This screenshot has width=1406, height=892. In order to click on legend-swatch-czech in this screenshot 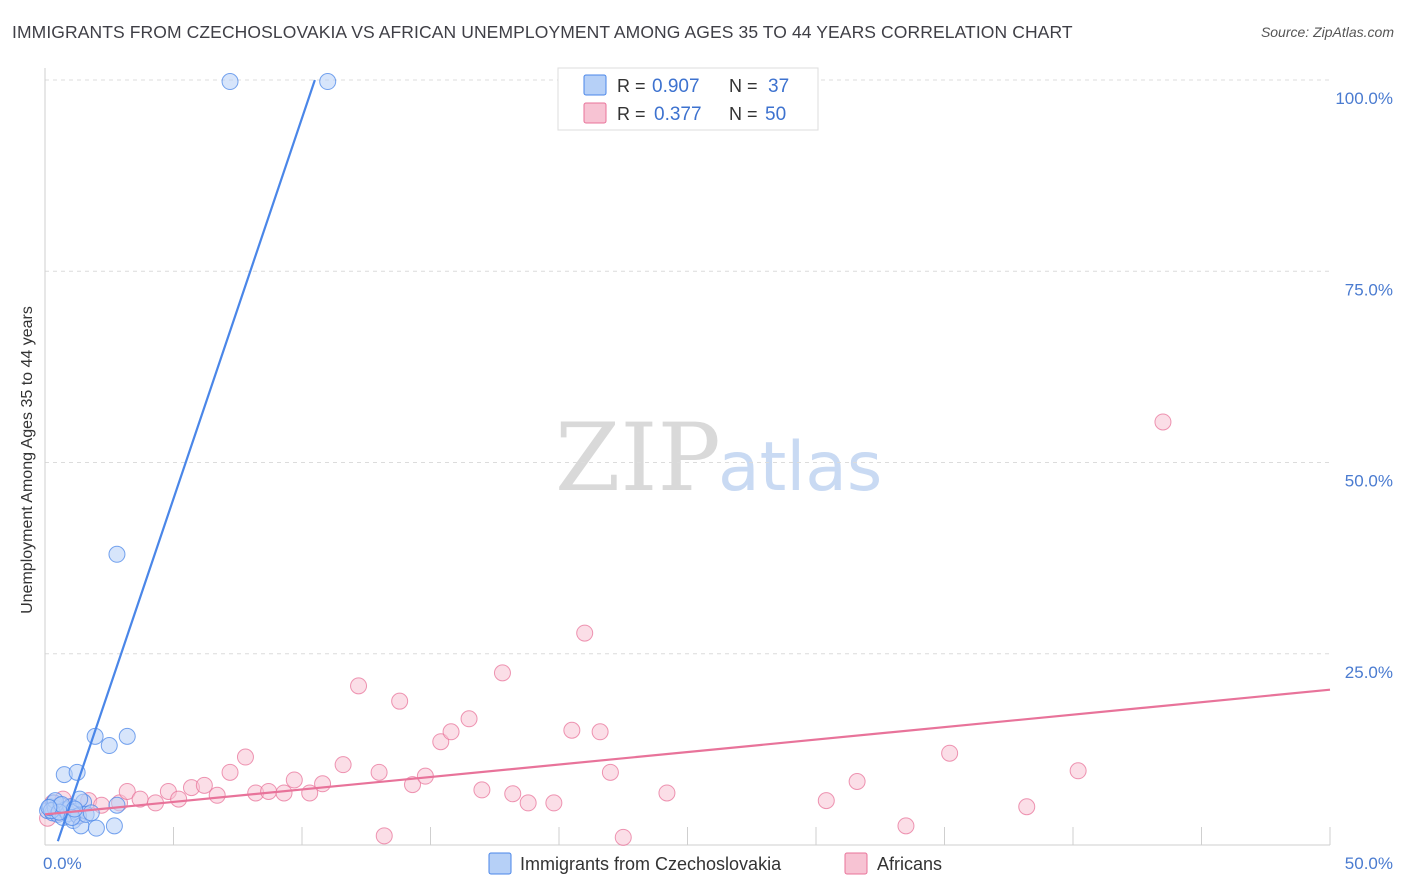, I will do `click(500, 863)`.